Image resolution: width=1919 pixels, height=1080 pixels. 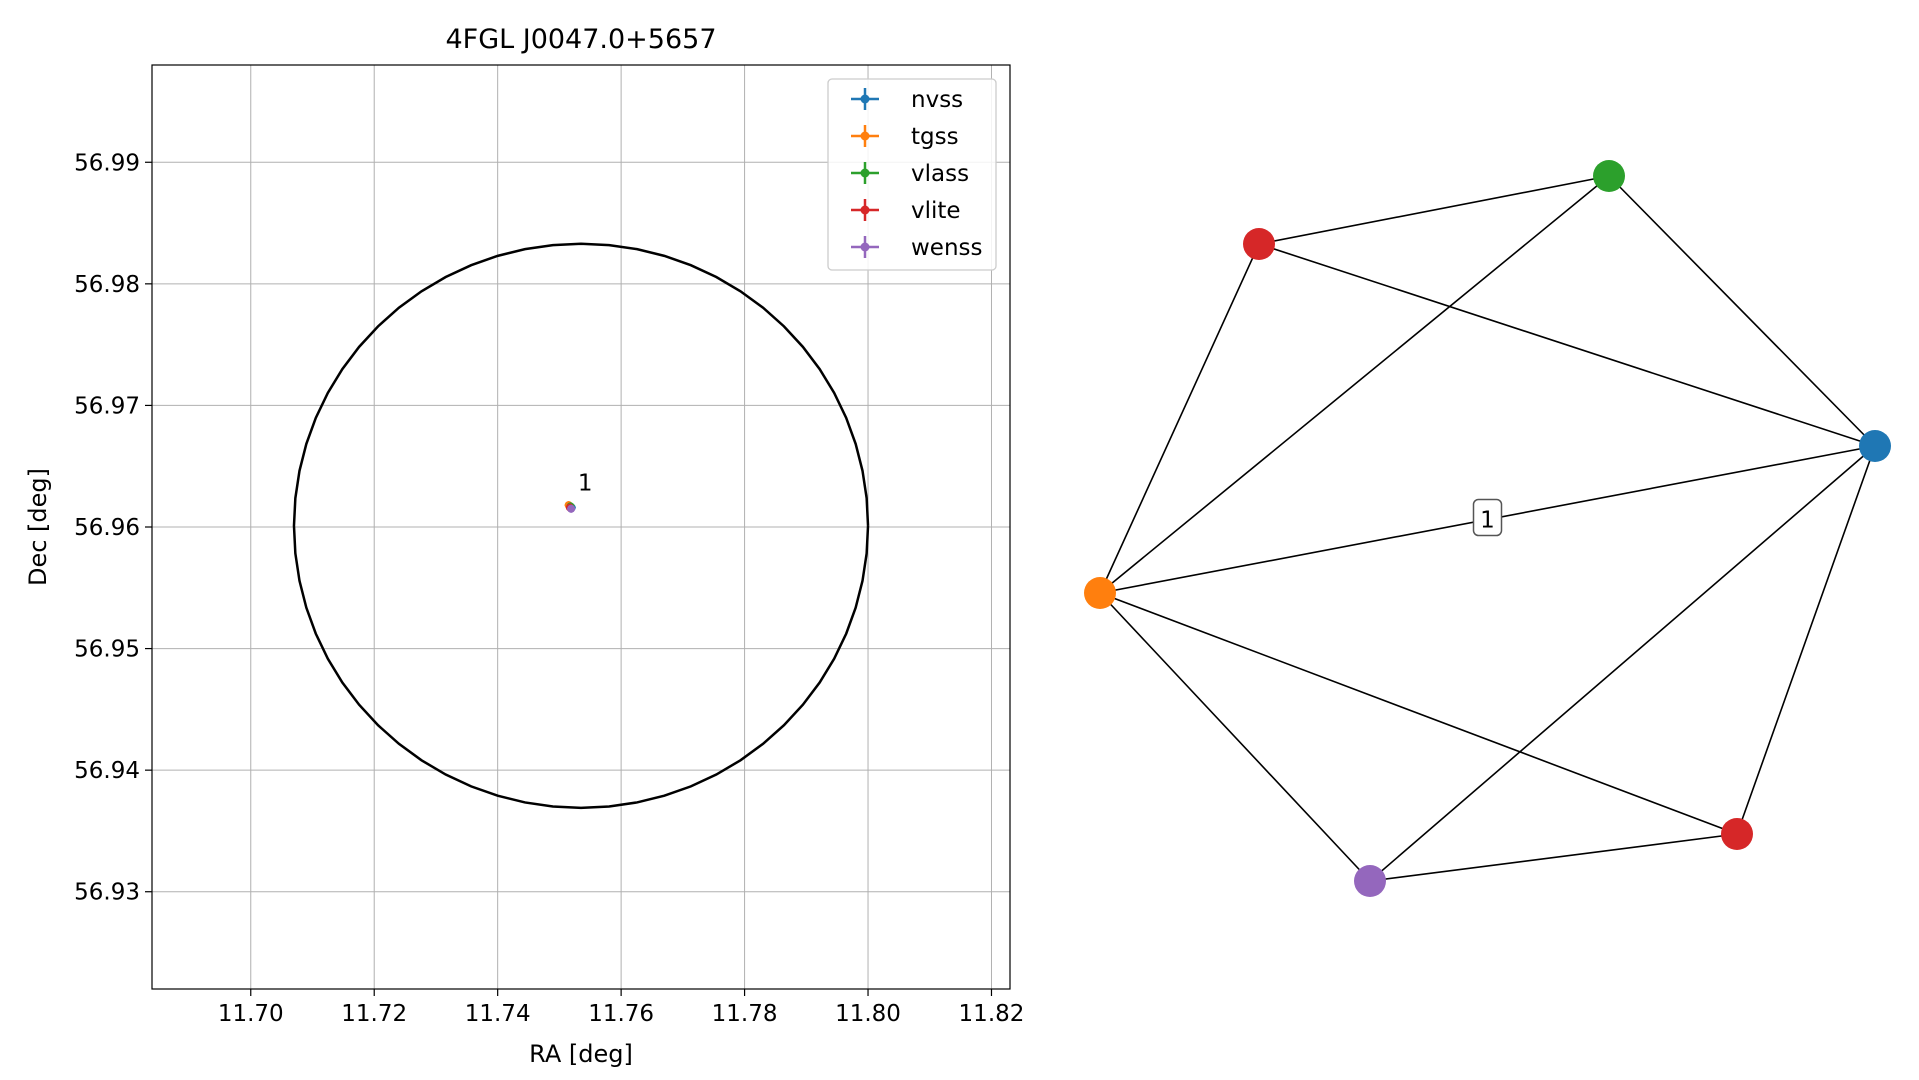 What do you see at coordinates (107, 406) in the screenshot?
I see `y-tick-label: 56.97` at bounding box center [107, 406].